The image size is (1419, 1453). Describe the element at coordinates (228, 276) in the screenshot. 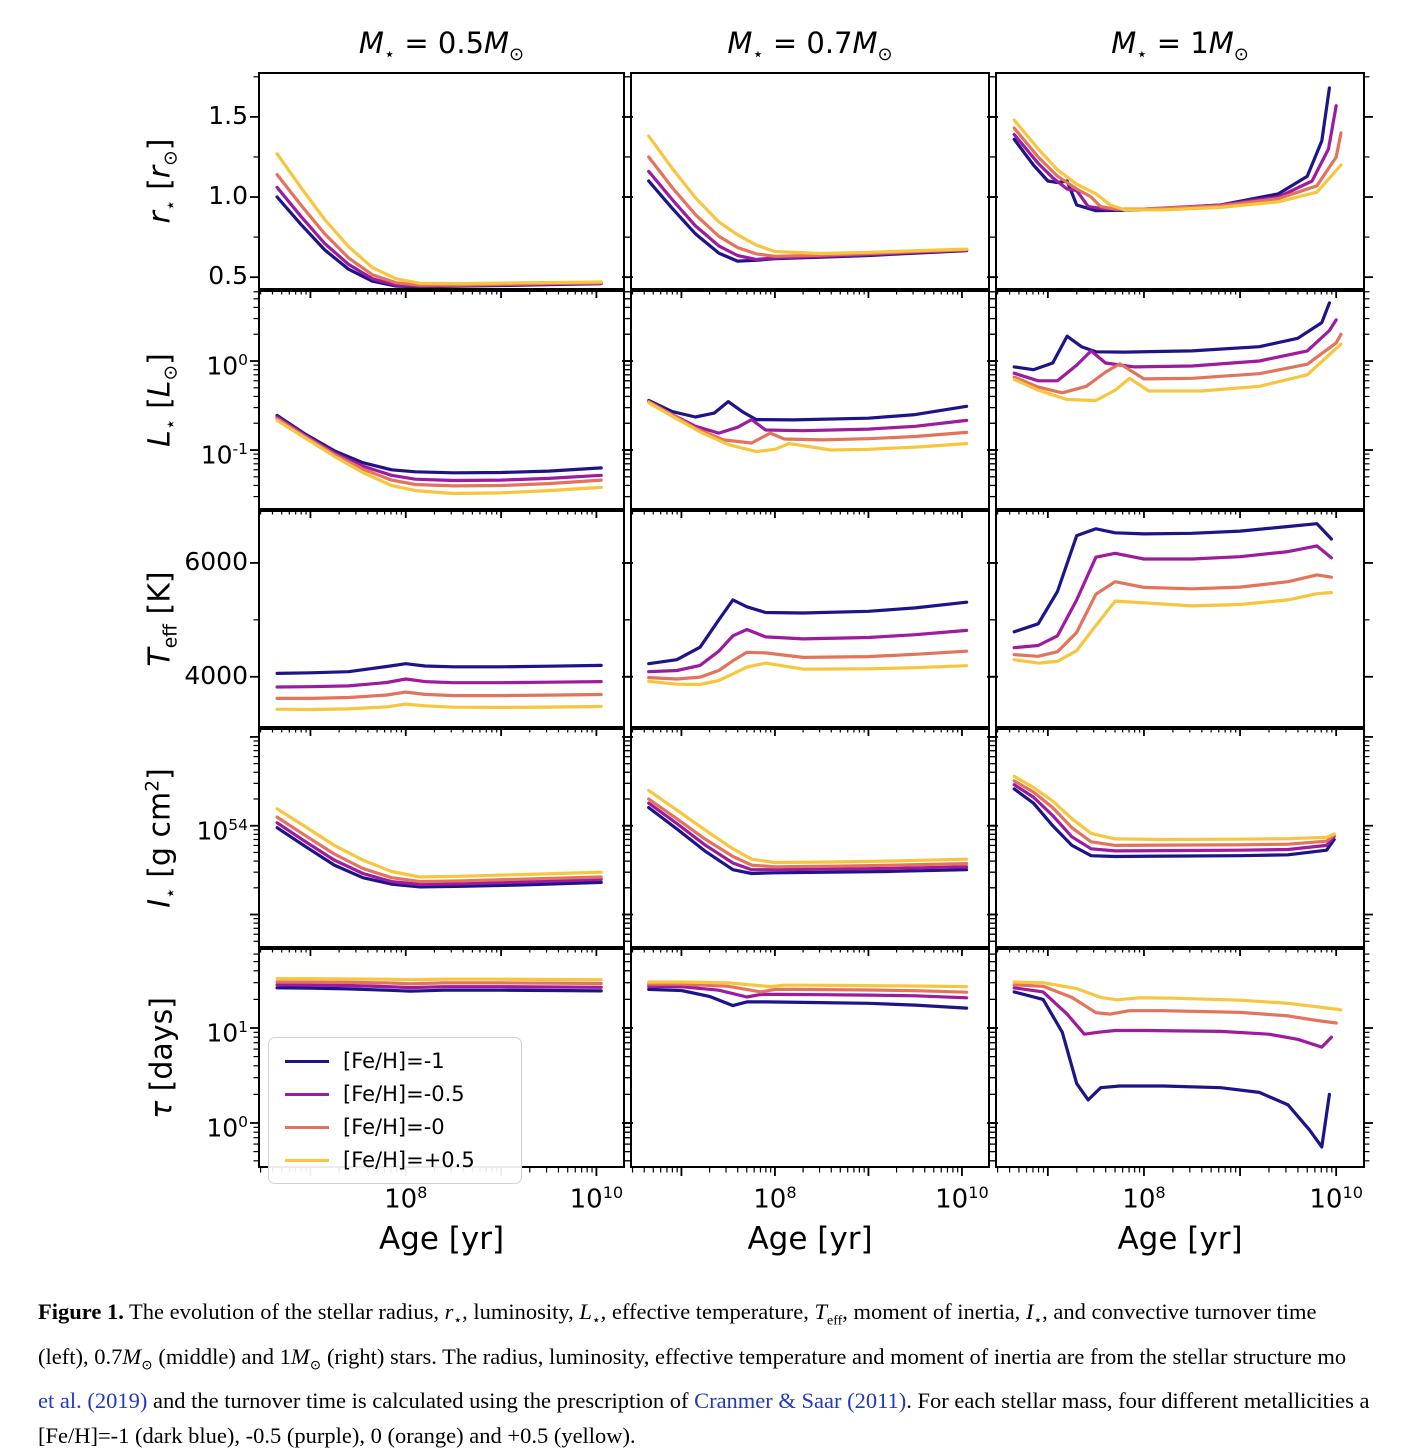

I see `y-tick-label: 0.5` at that location.